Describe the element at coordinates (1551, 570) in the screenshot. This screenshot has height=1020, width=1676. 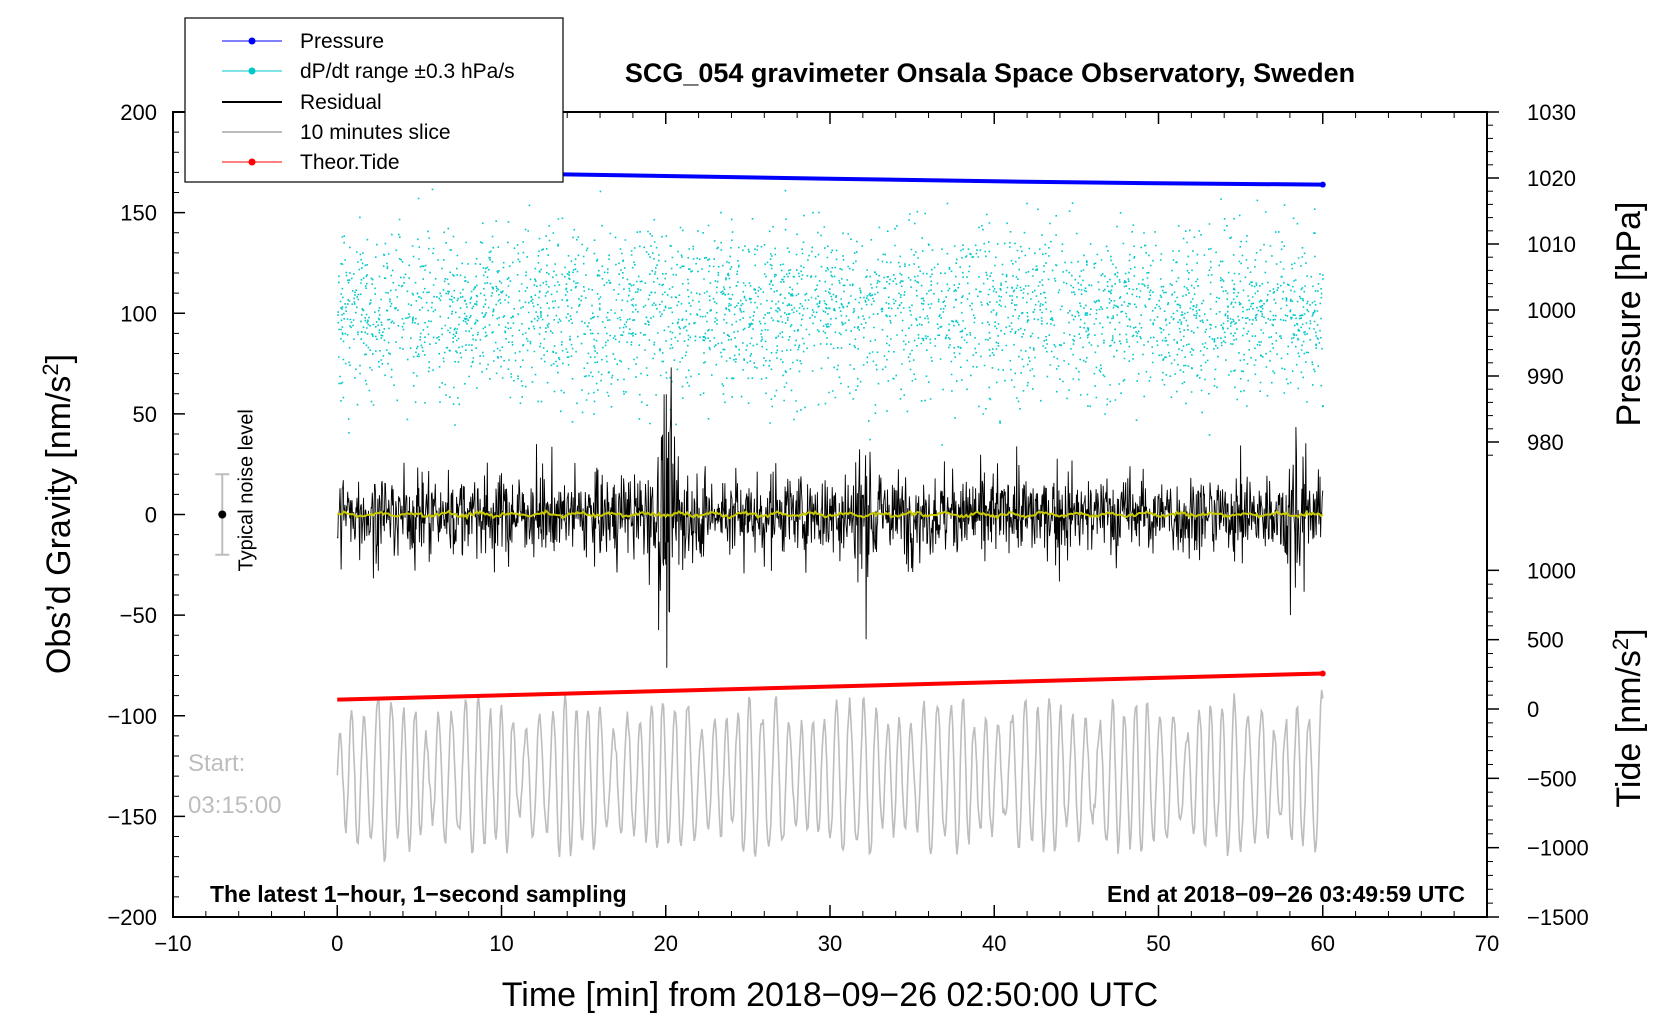
I see `tide-tick-label: 1000` at that location.